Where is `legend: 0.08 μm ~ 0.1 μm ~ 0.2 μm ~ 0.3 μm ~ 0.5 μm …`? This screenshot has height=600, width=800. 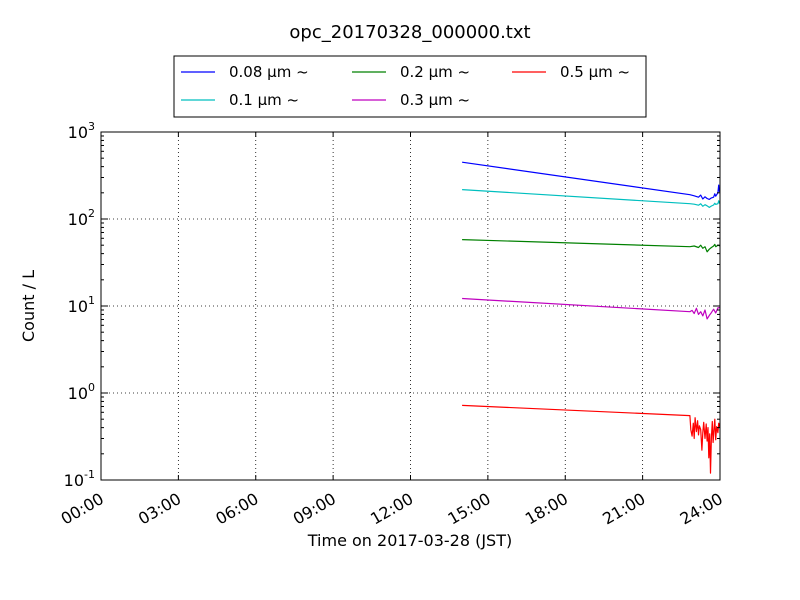
legend: 0.08 μm ~ 0.1 μm ~ 0.2 μm ~ 0.3 μm ~ 0.5 μm … is located at coordinates (410, 86).